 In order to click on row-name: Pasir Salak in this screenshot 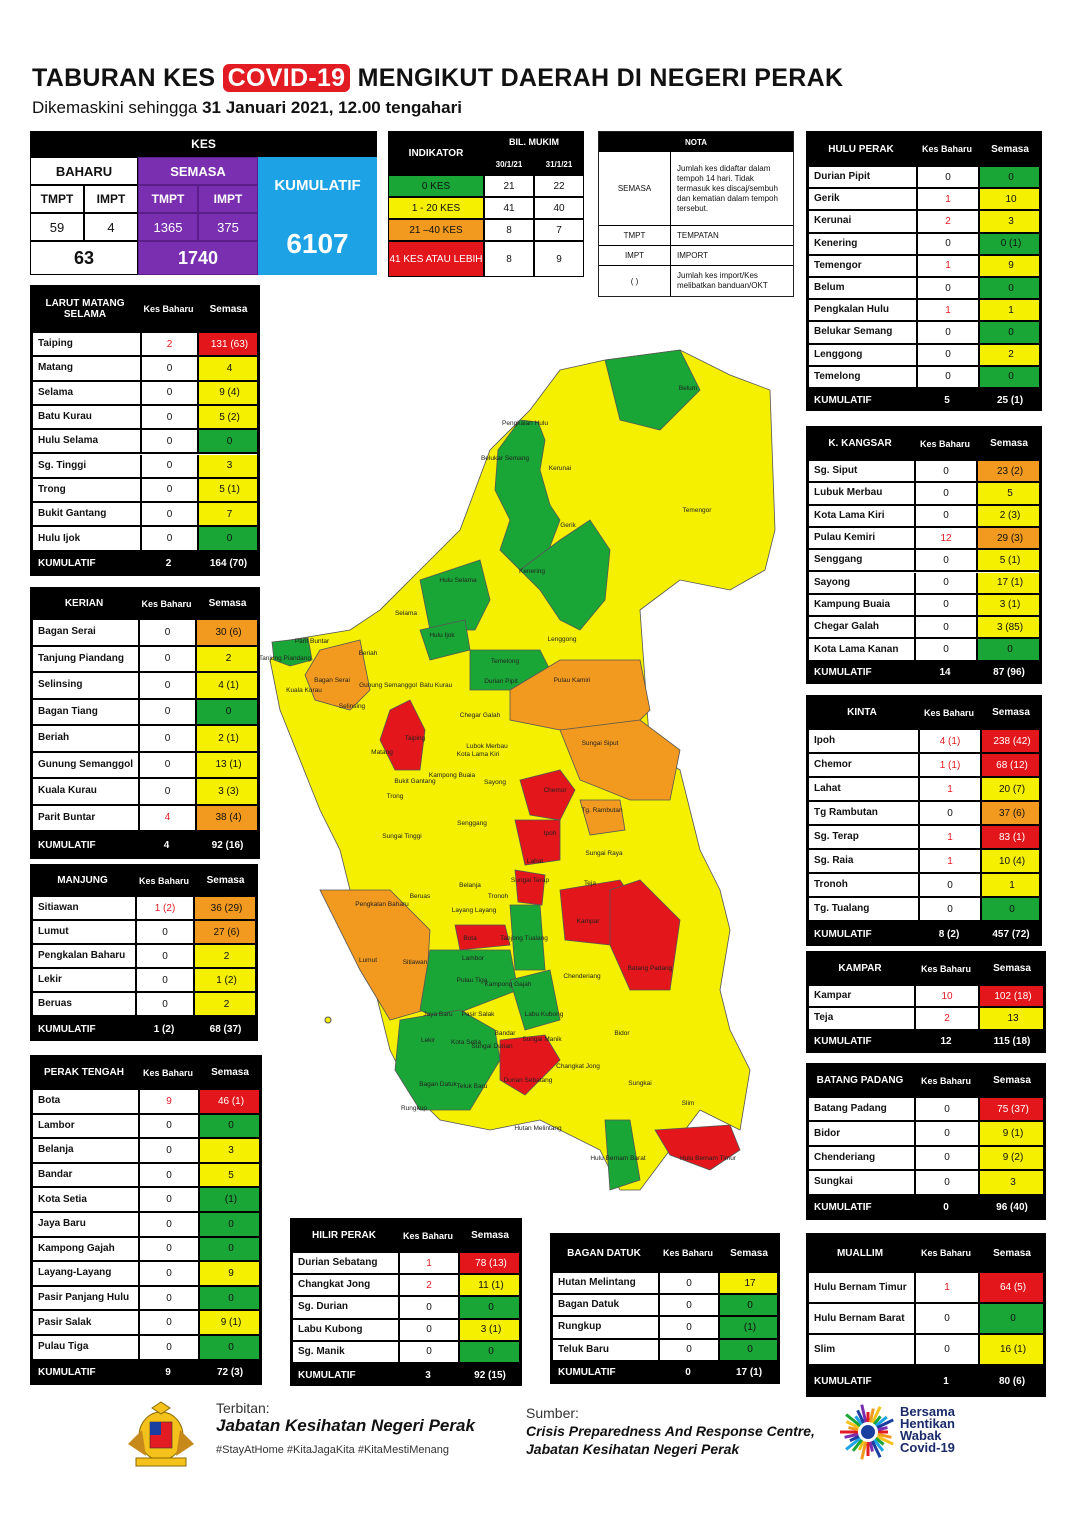, I will do `click(84, 1323)`.